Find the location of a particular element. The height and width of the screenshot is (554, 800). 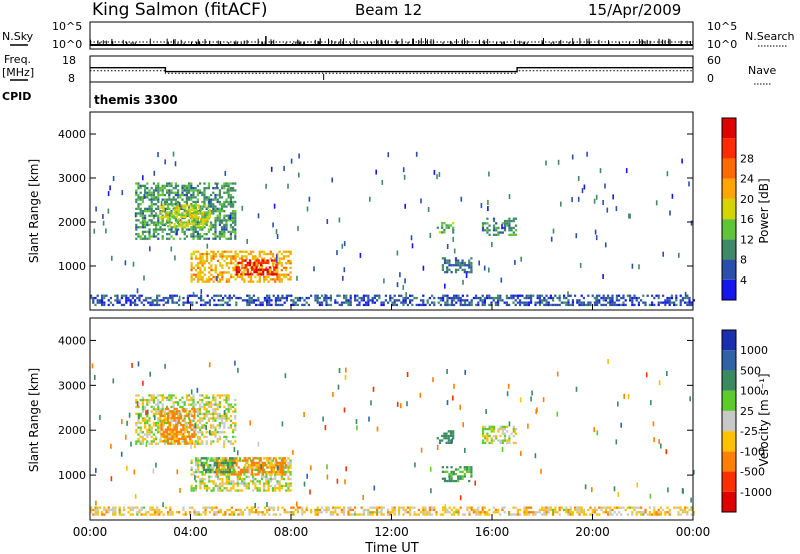

power-ytick-label: 2000 is located at coordinates (72, 222).